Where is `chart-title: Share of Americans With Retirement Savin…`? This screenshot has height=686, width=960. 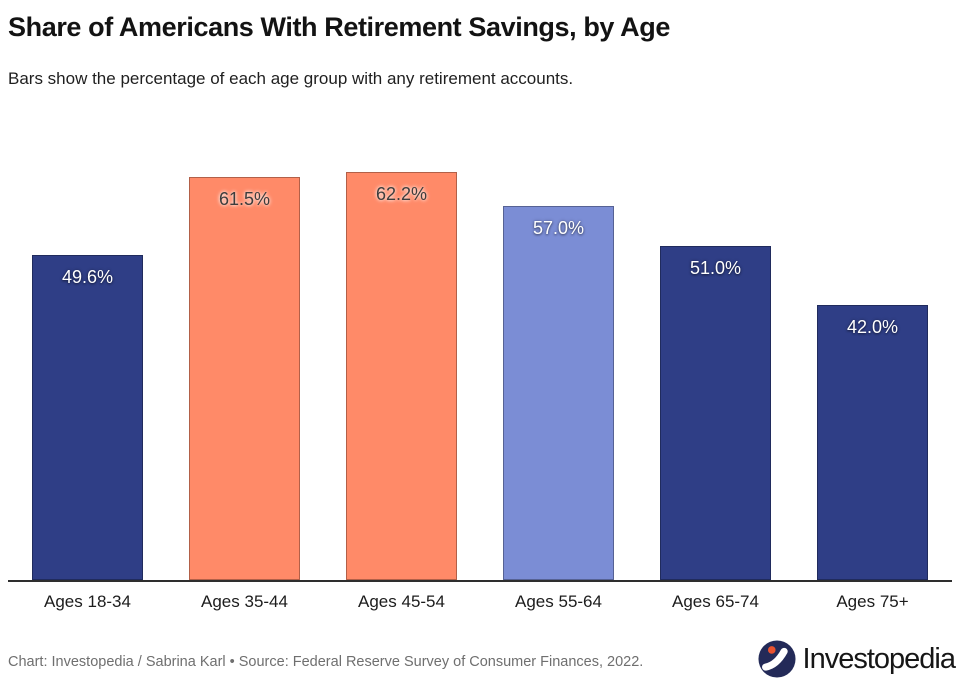
chart-title: Share of Americans With Retirement Savin… is located at coordinates (339, 27).